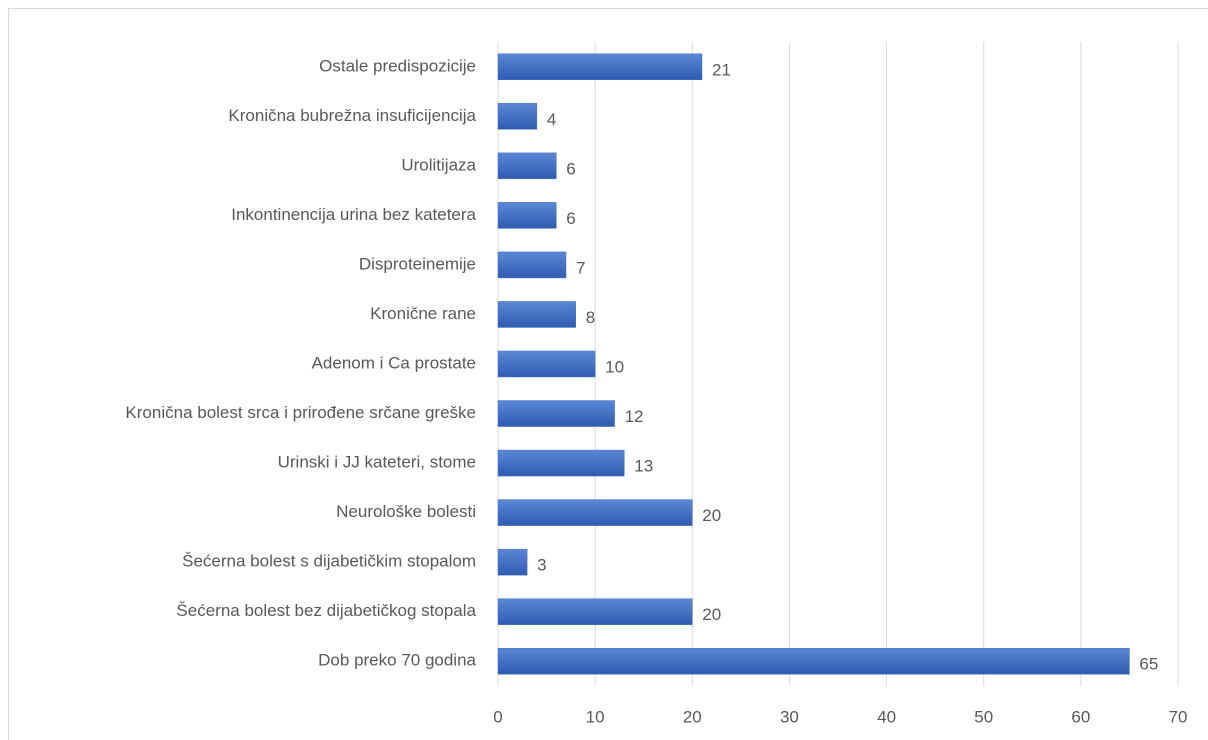 The width and height of the screenshot is (1208, 740). What do you see at coordinates (497, 716) in the screenshot?
I see `x-tick-label: 0` at bounding box center [497, 716].